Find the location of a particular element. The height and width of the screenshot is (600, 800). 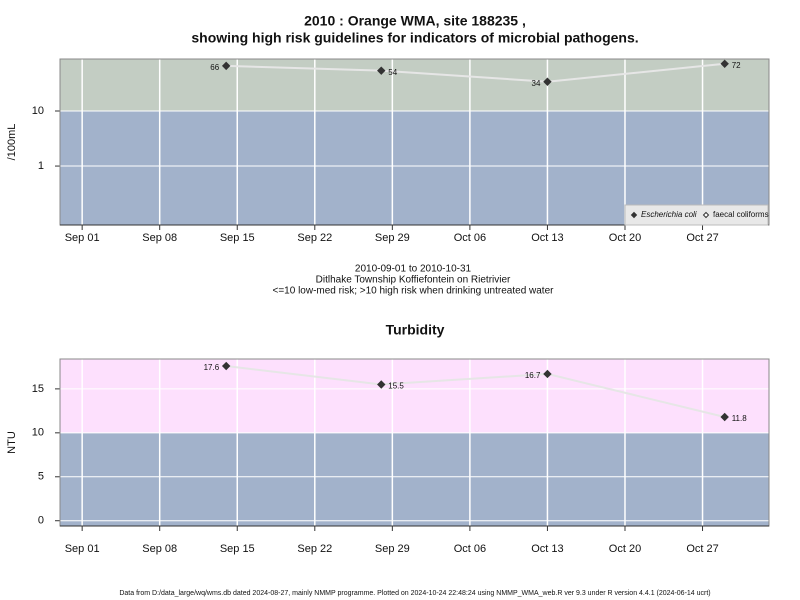

y-tick-label: 0 is located at coordinates (41, 521).